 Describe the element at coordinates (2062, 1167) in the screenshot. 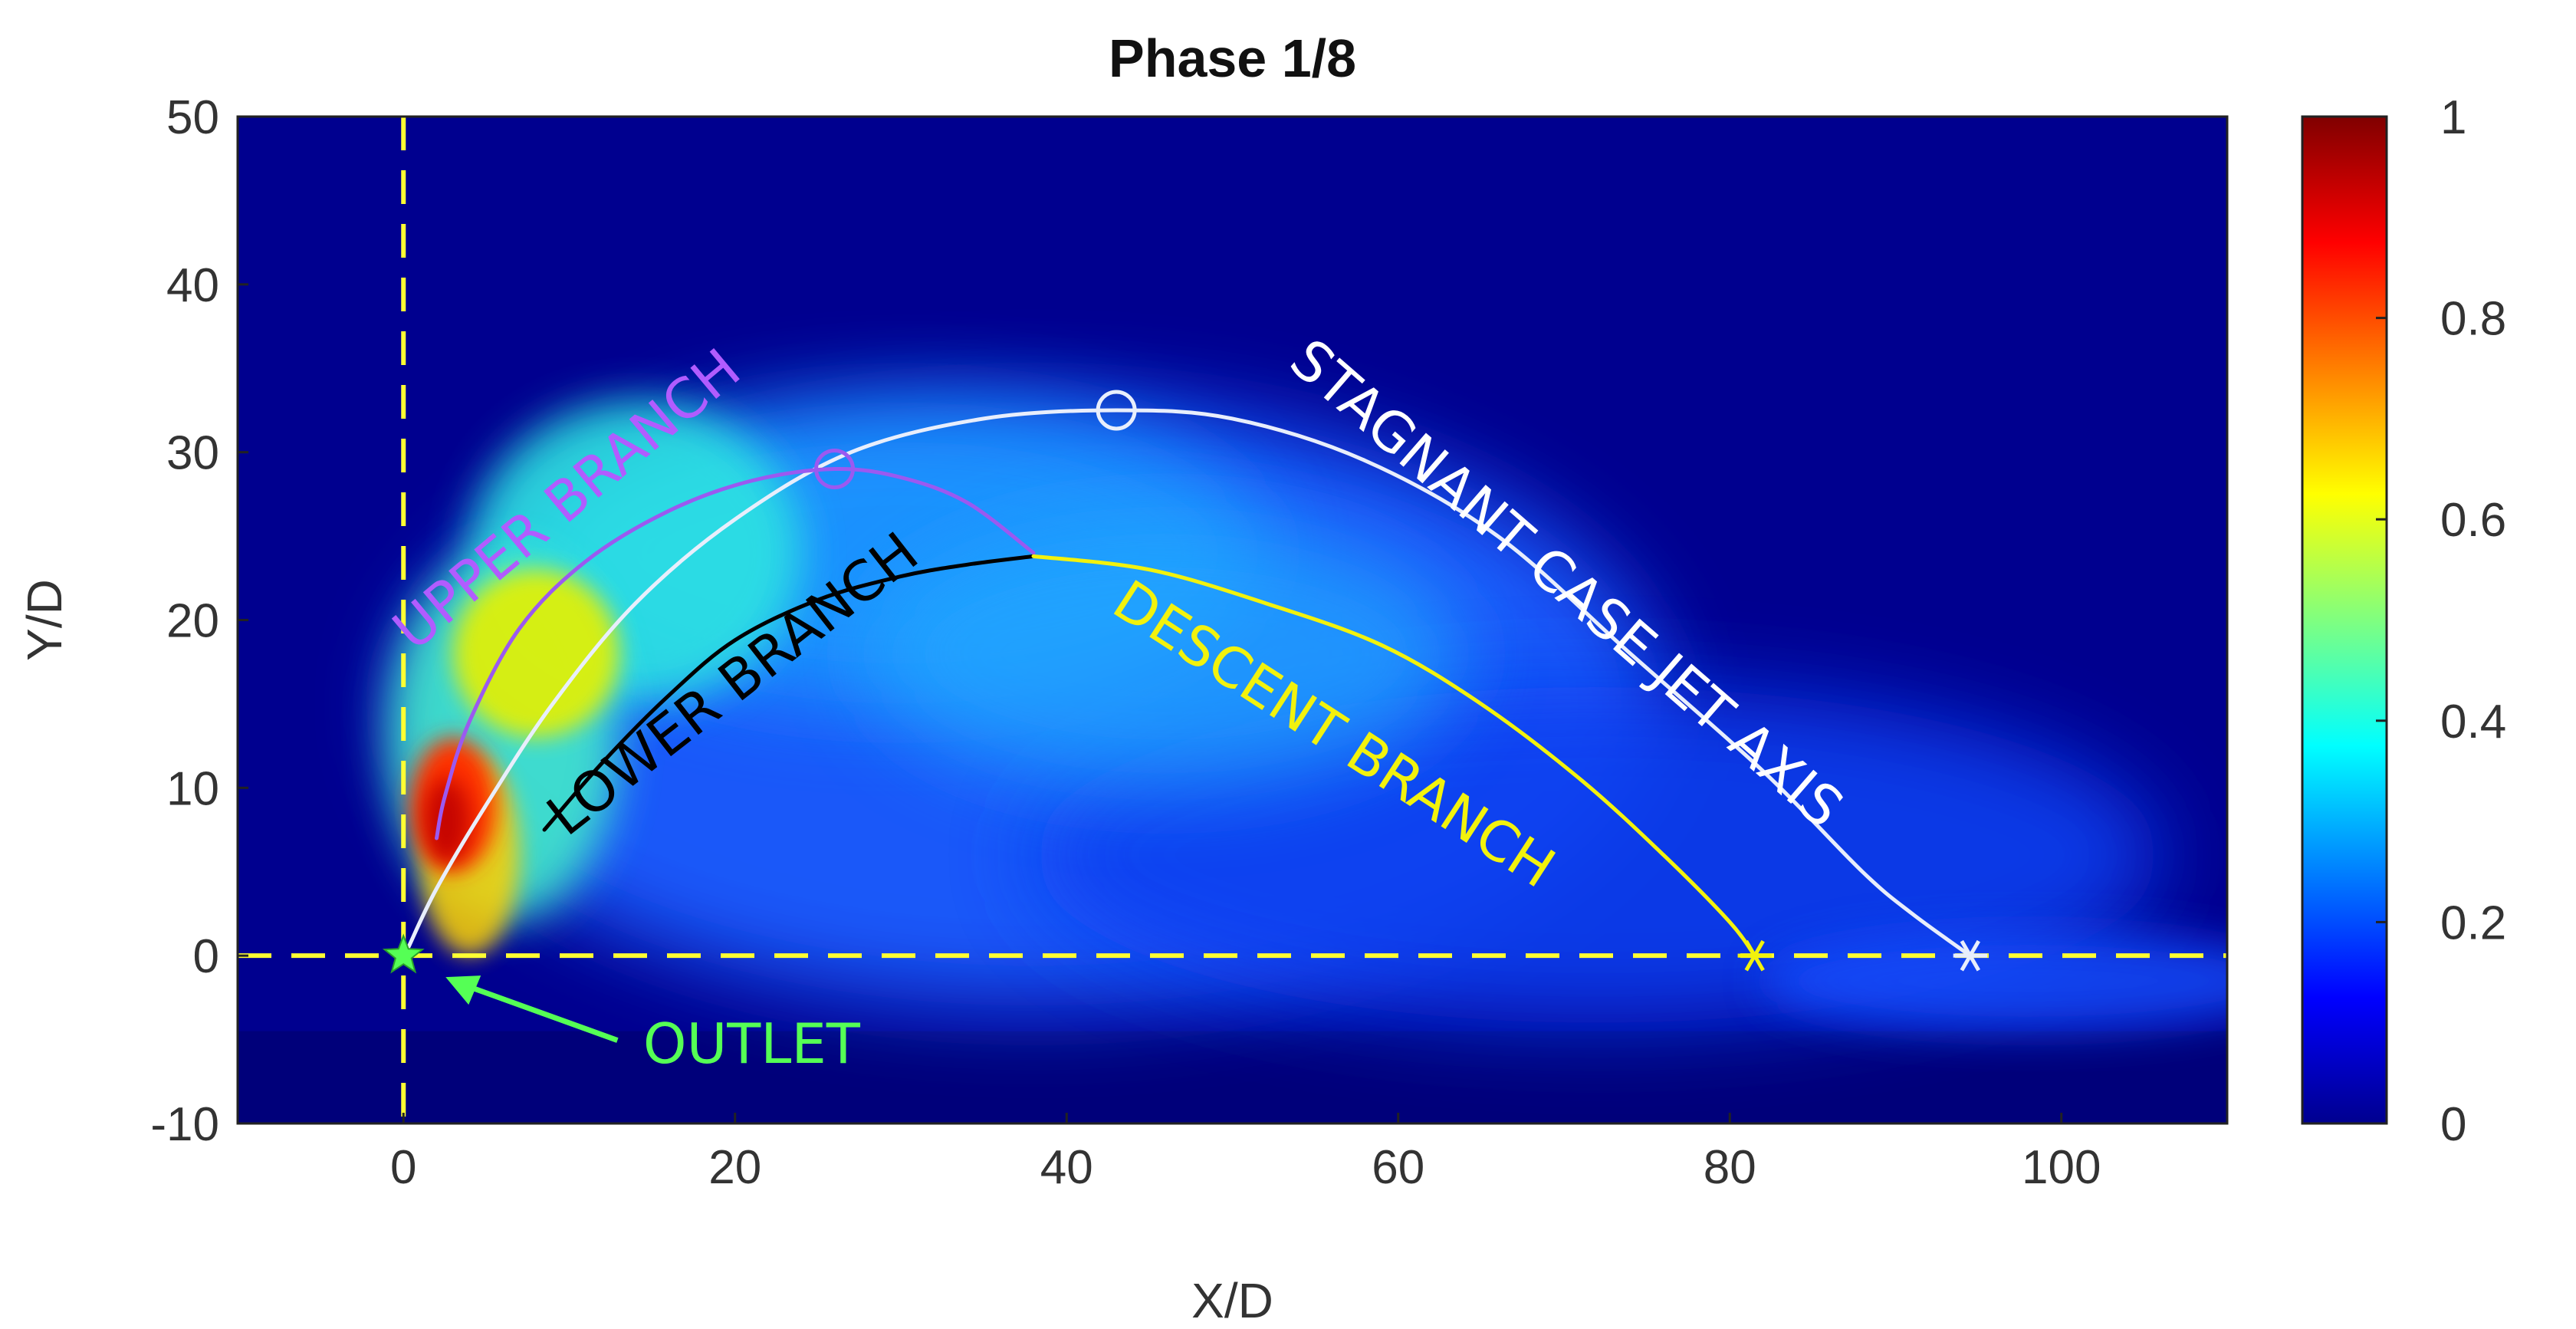

I see `x-tick-label: 100` at that location.